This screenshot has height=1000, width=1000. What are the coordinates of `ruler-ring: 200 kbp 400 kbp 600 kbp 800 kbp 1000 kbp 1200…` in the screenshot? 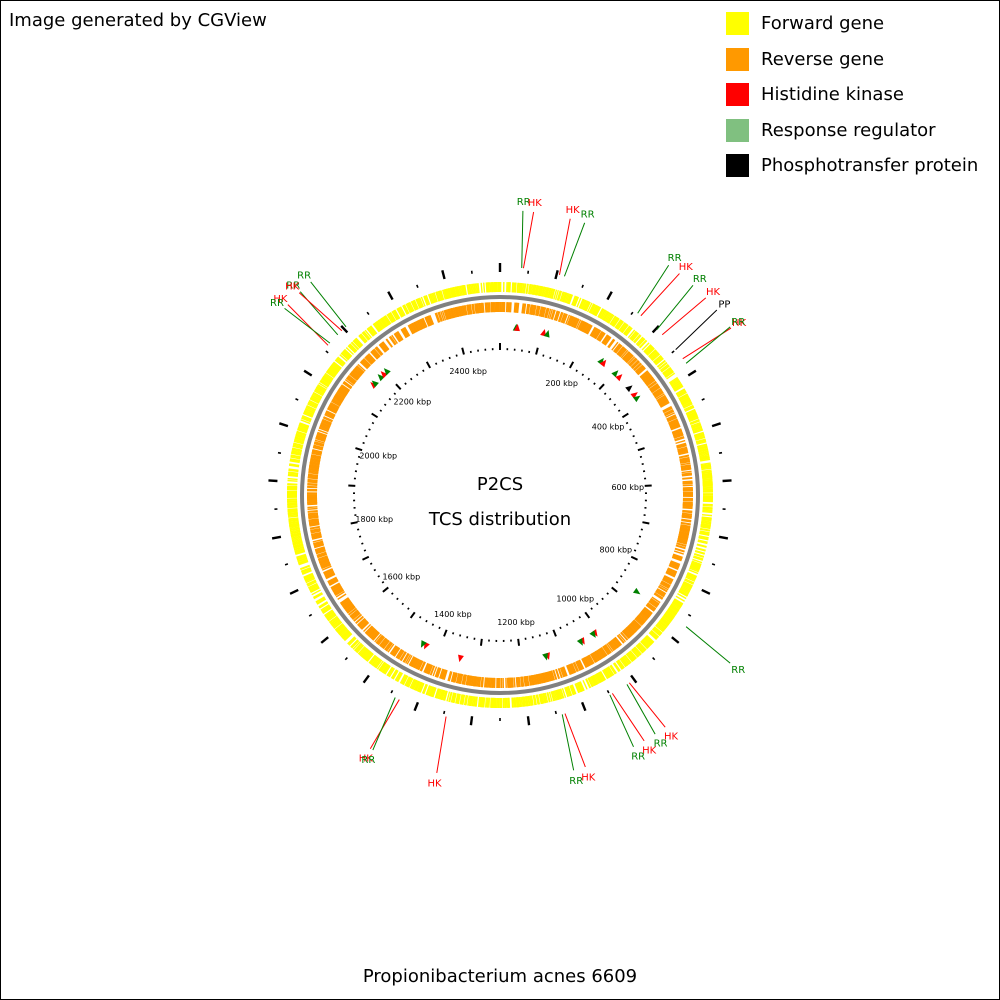 It's located at (500, 494).